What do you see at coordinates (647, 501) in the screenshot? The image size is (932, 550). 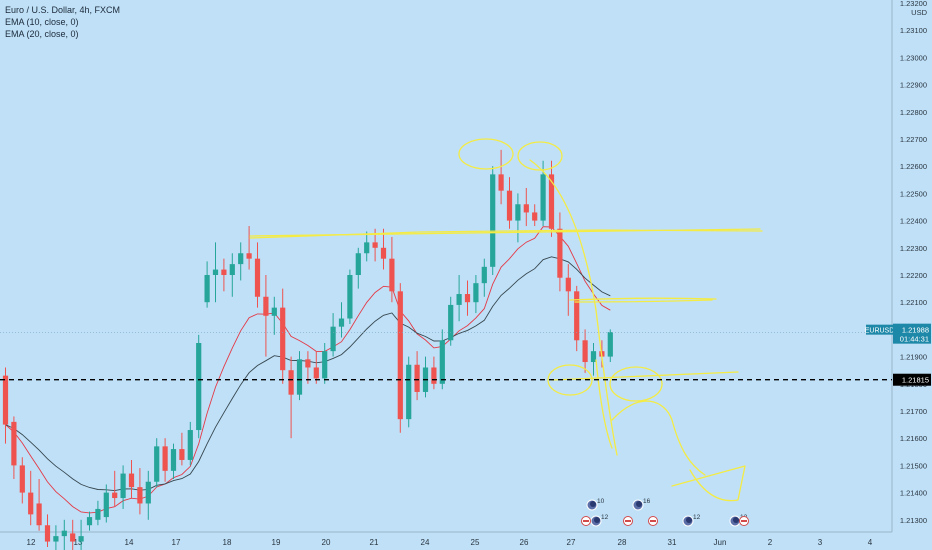 I see `event-count: 16` at bounding box center [647, 501].